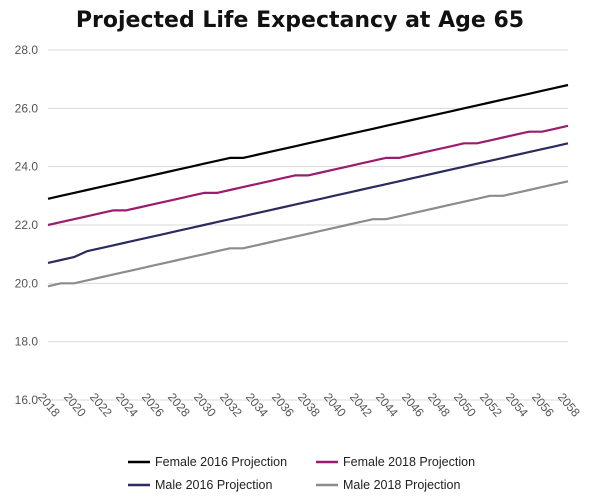 Image resolution: width=600 pixels, height=500 pixels. Describe the element at coordinates (101, 405) in the screenshot. I see `x-tick-label: 2022` at that location.